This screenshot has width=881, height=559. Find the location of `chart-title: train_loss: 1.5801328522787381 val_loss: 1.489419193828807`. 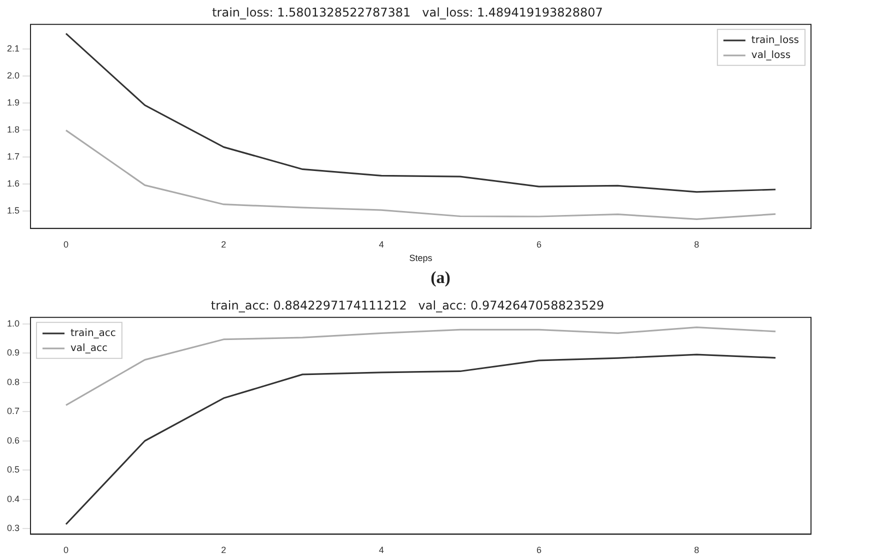

chart-title: train_loss: 1.5801328522787381 val_loss: 1.489419193828807 is located at coordinates (407, 12).